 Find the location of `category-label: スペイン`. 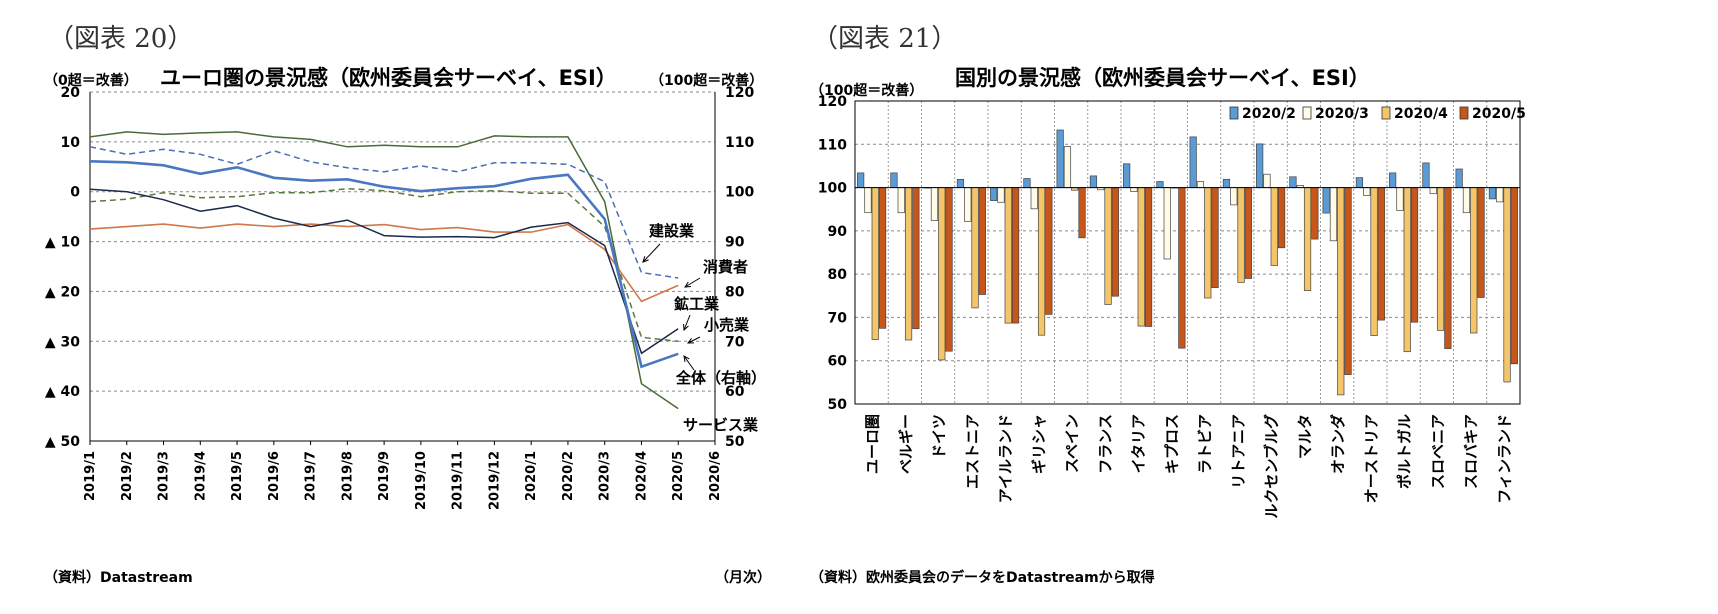

category-label: スペイン is located at coordinates (1072, 443).